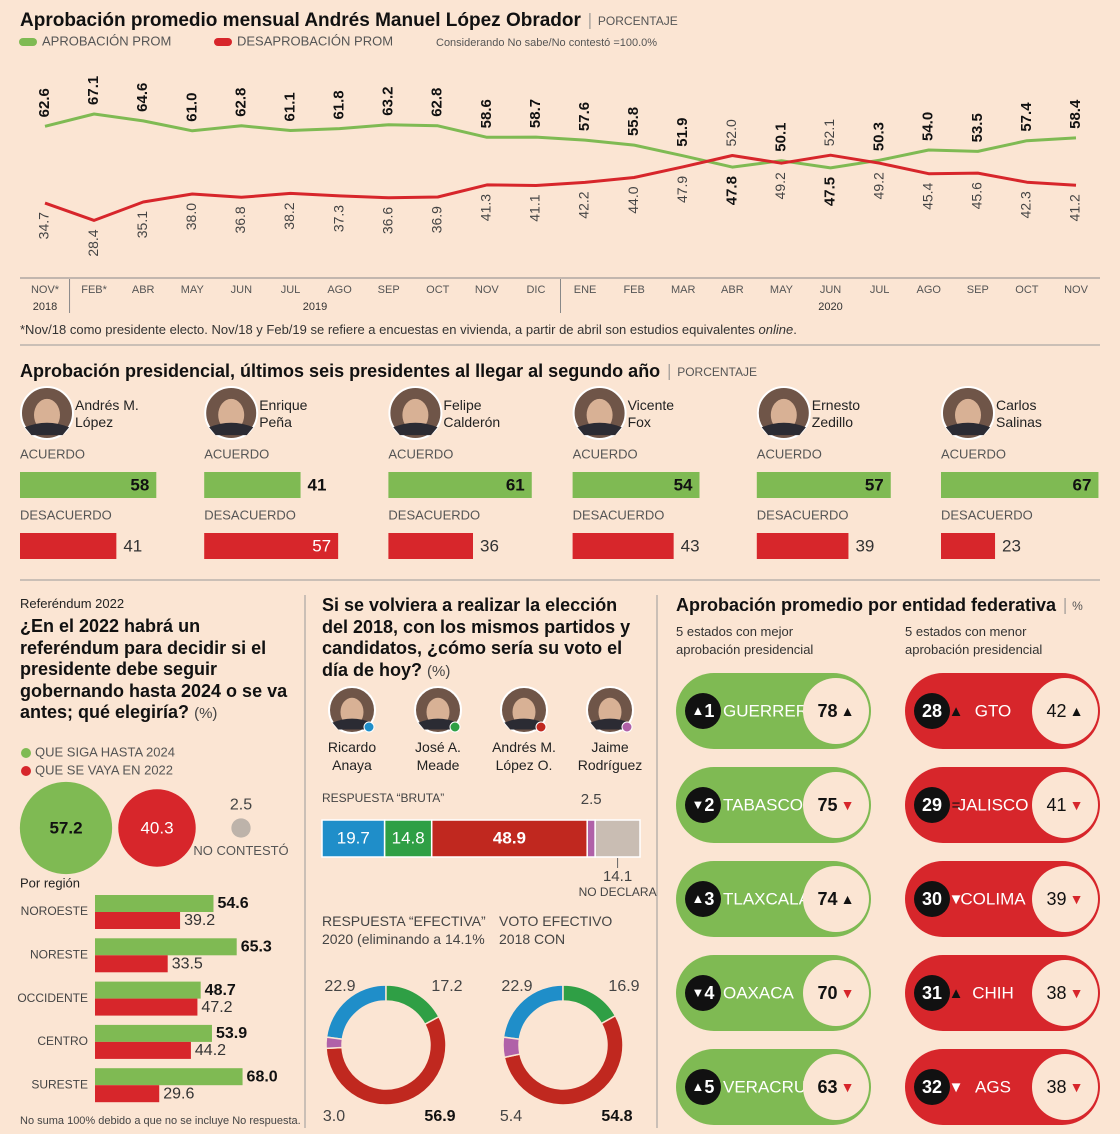 The height and width of the screenshot is (1134, 1120). What do you see at coordinates (1057, 993) in the screenshot?
I see `value-number: 38` at bounding box center [1057, 993].